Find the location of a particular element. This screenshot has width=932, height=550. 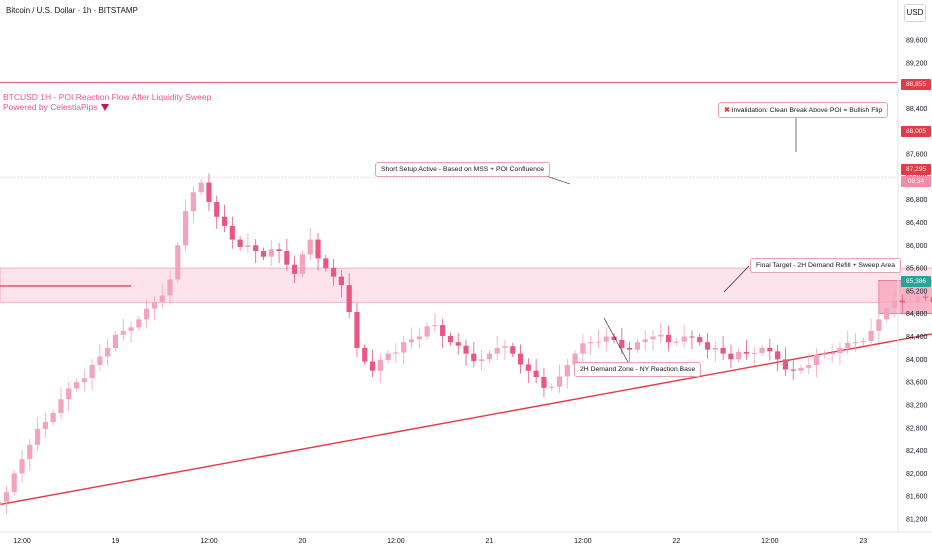

y-tick-label: 86,000 is located at coordinates (917, 246).